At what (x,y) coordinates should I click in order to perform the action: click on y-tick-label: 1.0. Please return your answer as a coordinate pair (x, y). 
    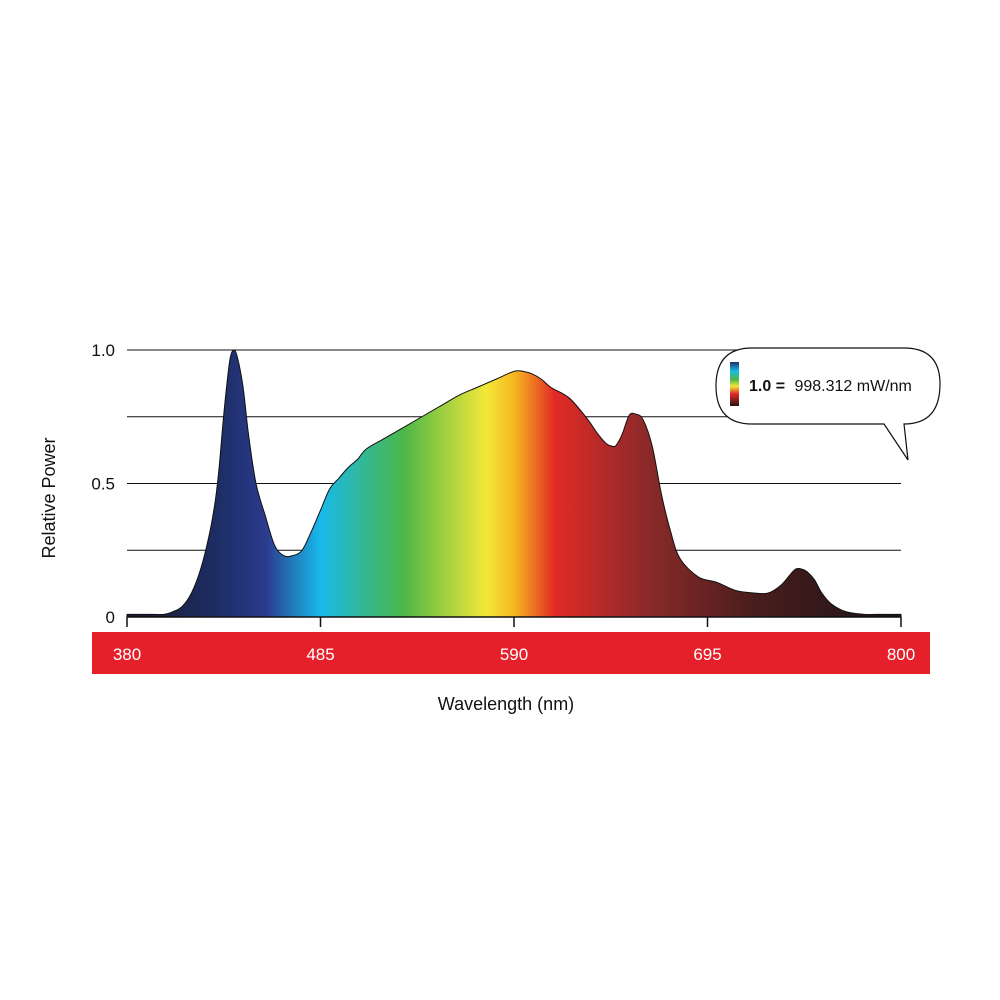
    Looking at the image, I should click on (103, 350).